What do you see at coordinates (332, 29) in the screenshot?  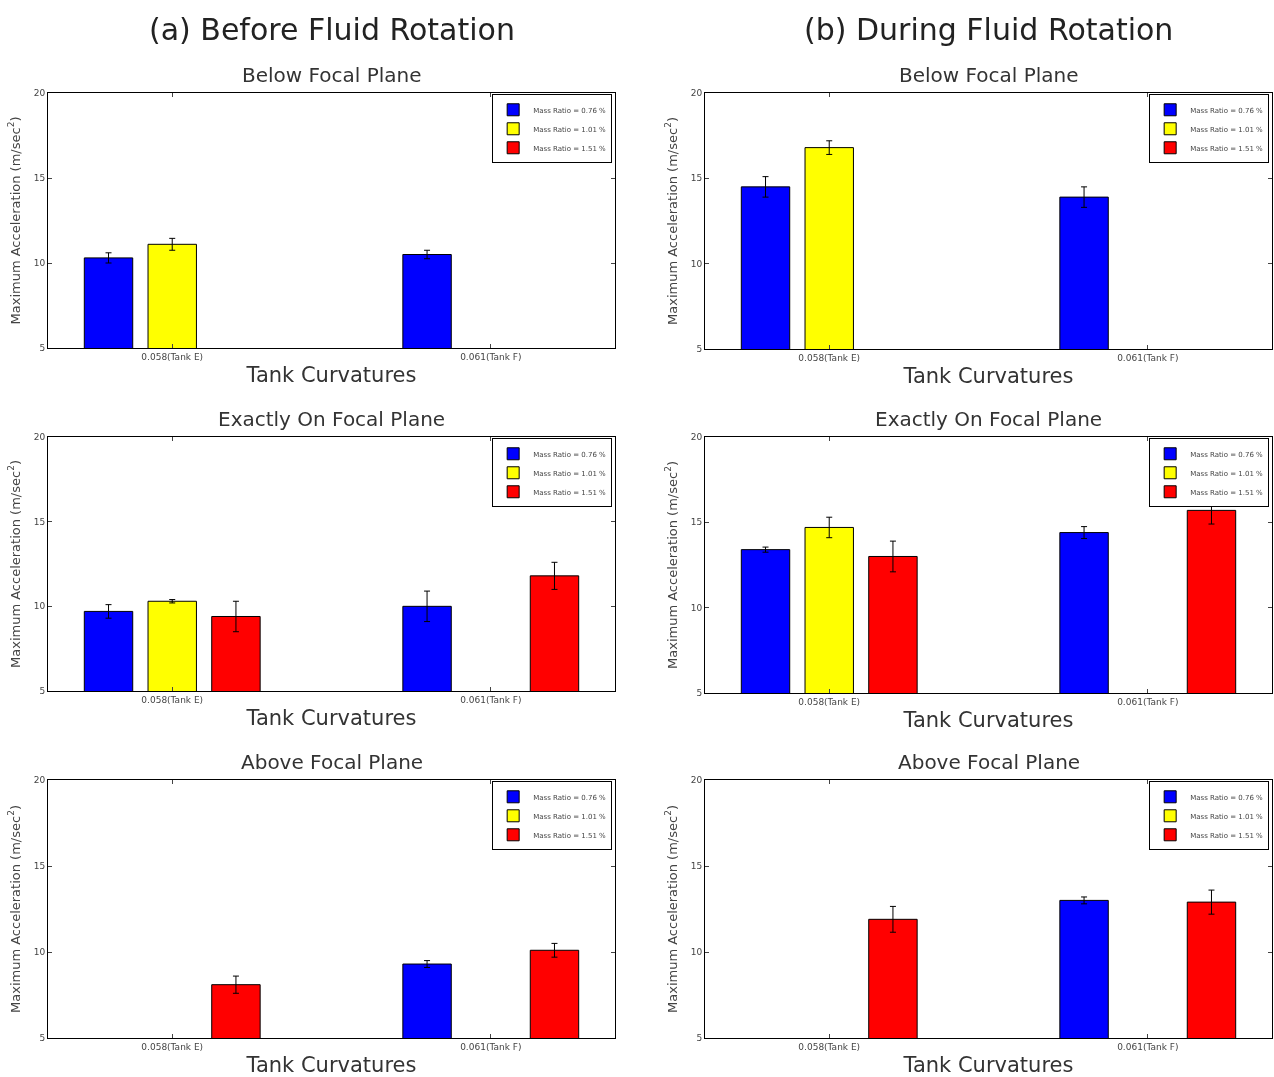 I see `chart-title: (a) Before Fluid Rotation` at bounding box center [332, 29].